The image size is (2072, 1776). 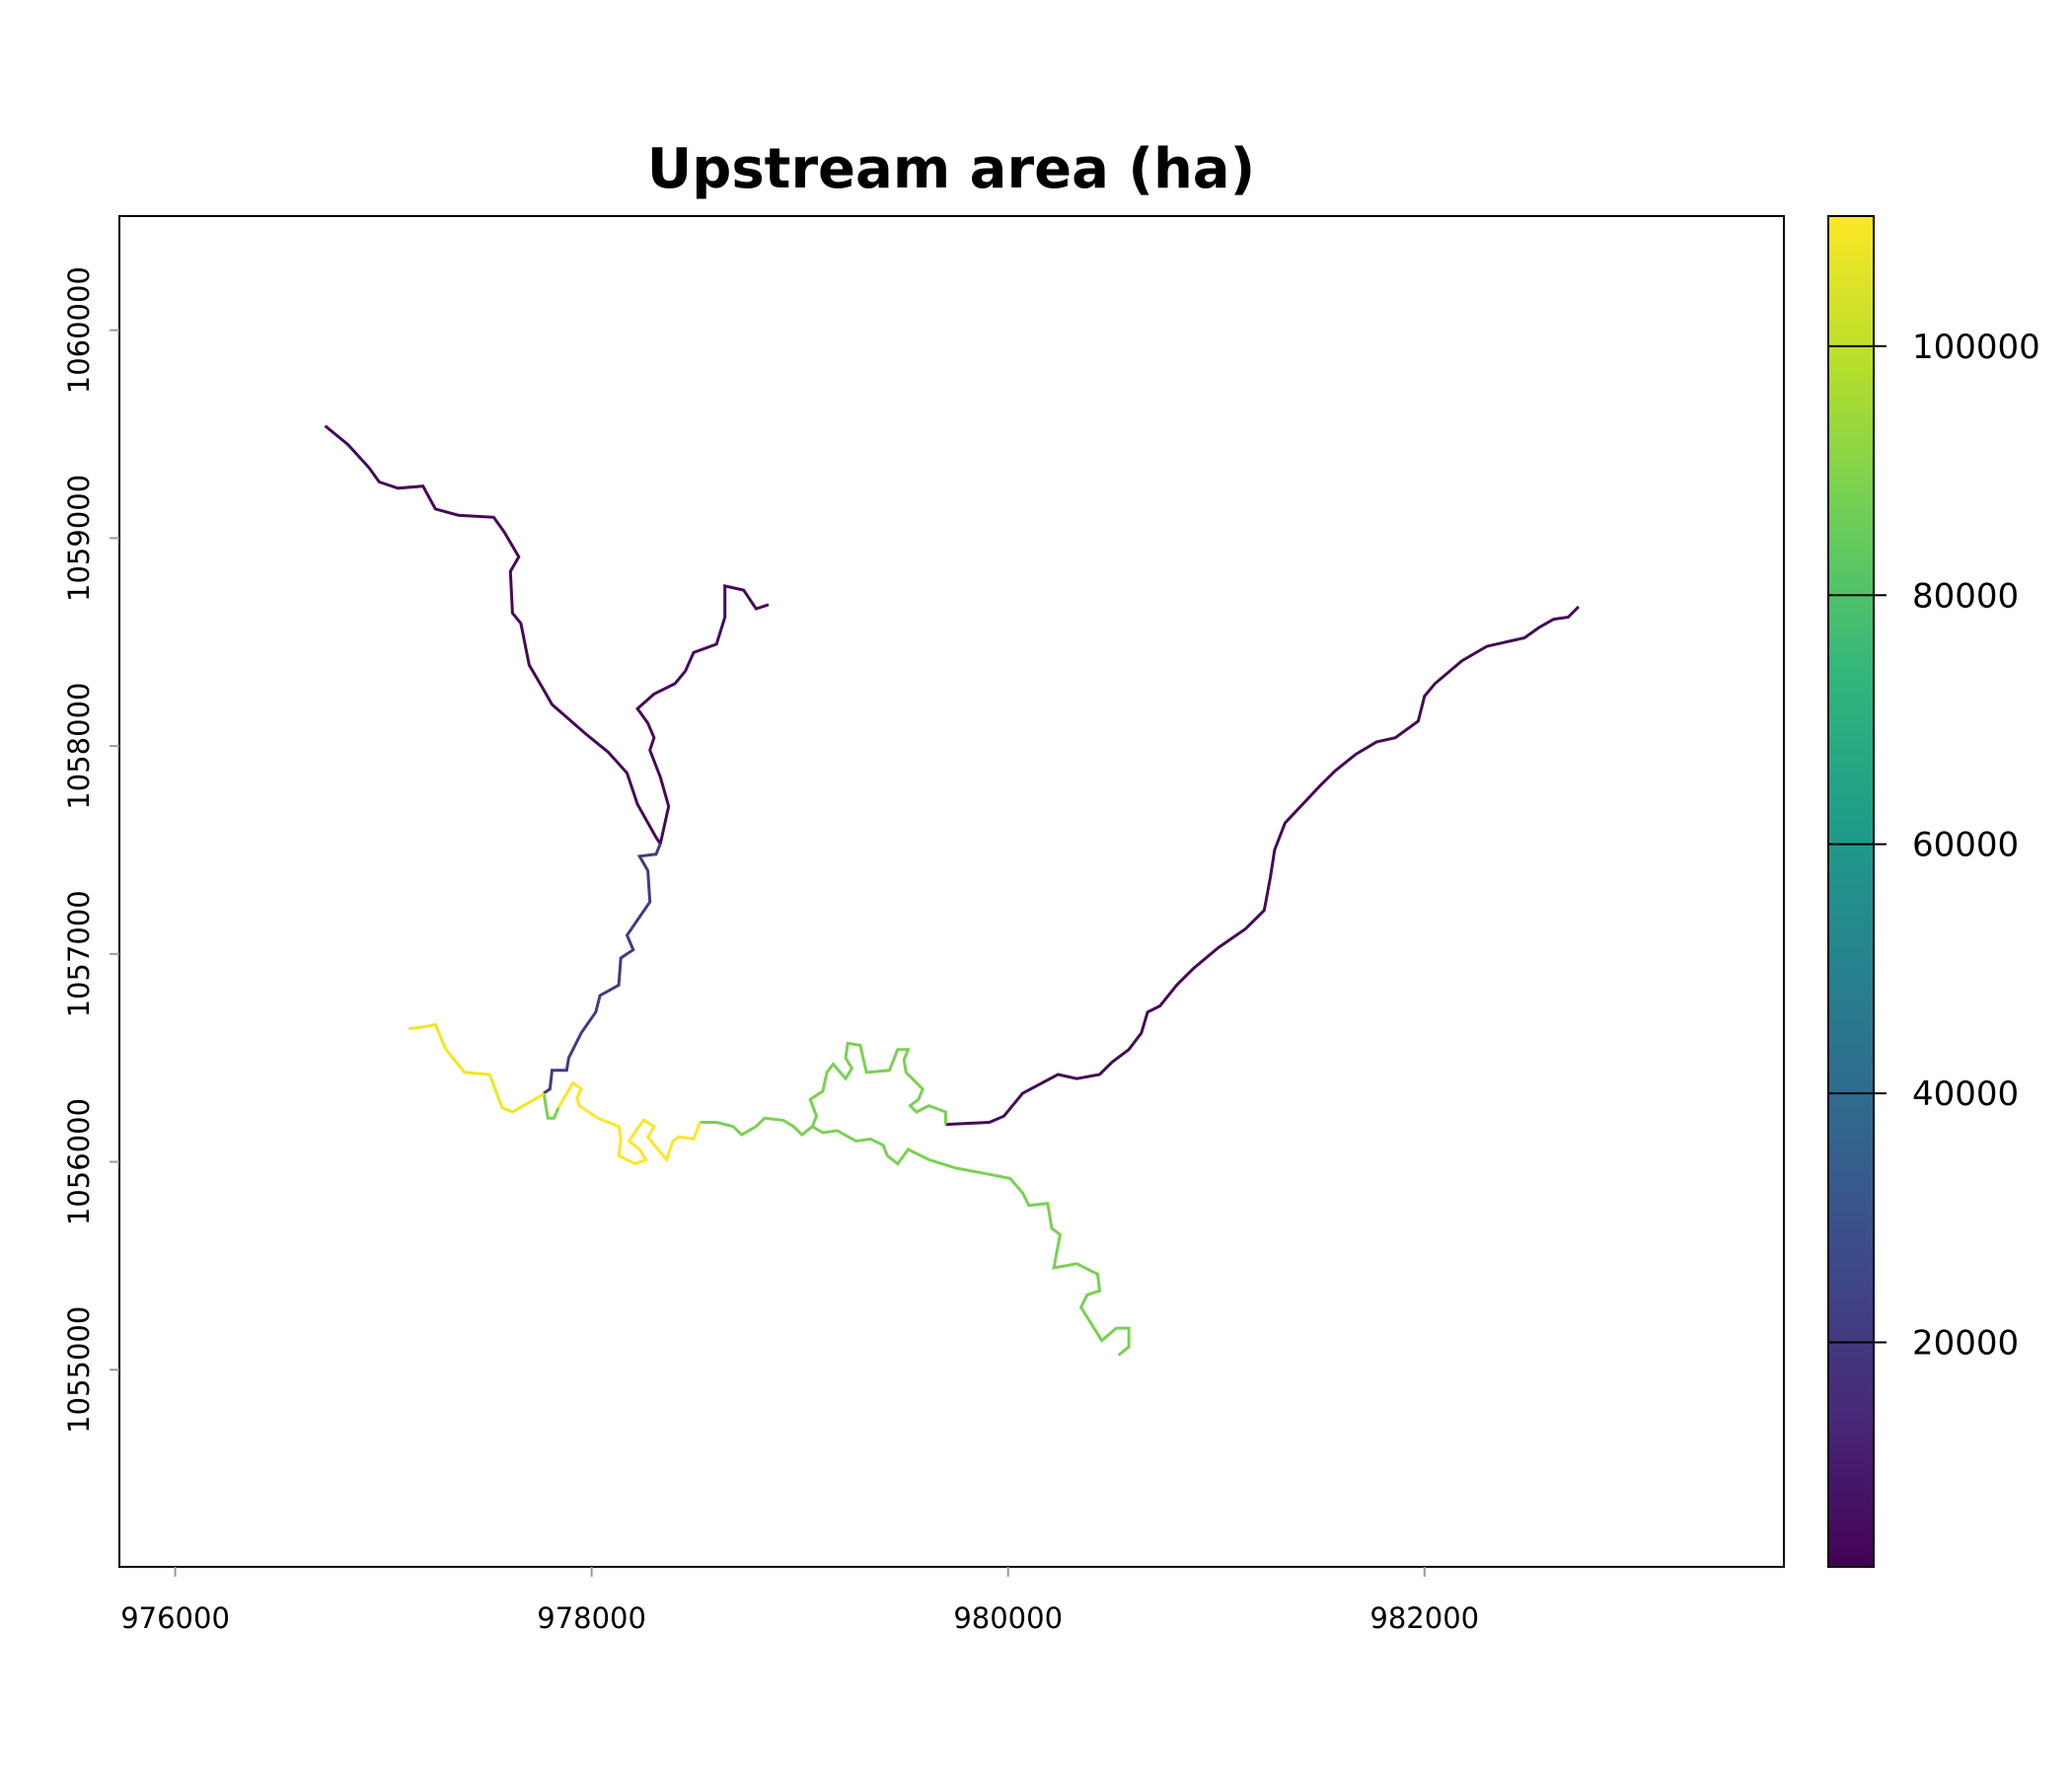 What do you see at coordinates (1966, 846) in the screenshot?
I see `colorbar-tick-label: 60000` at bounding box center [1966, 846].